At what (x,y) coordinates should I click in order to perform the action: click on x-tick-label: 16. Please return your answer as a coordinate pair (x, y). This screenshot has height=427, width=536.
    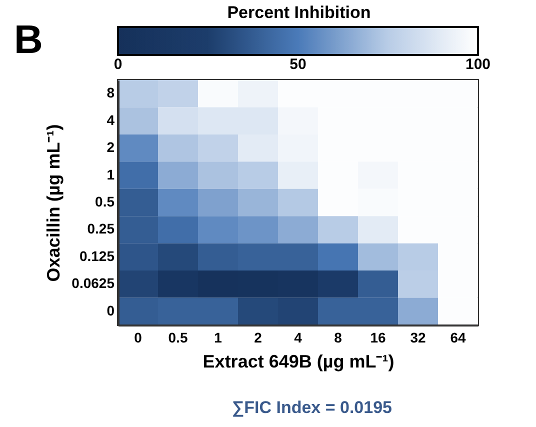
    Looking at the image, I should click on (378, 338).